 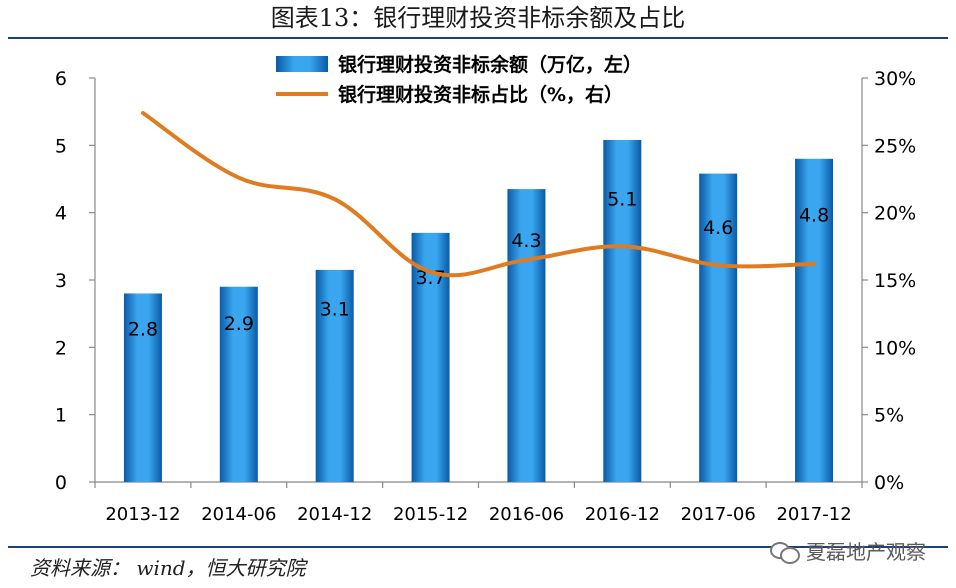 I want to click on right-tick-label: 30%, so click(x=895, y=79).